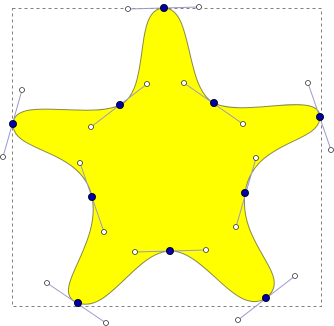 The width and height of the screenshot is (334, 326). What do you see at coordinates (184, 83) in the screenshot?
I see `handle-upper-right-valley-in` at bounding box center [184, 83].